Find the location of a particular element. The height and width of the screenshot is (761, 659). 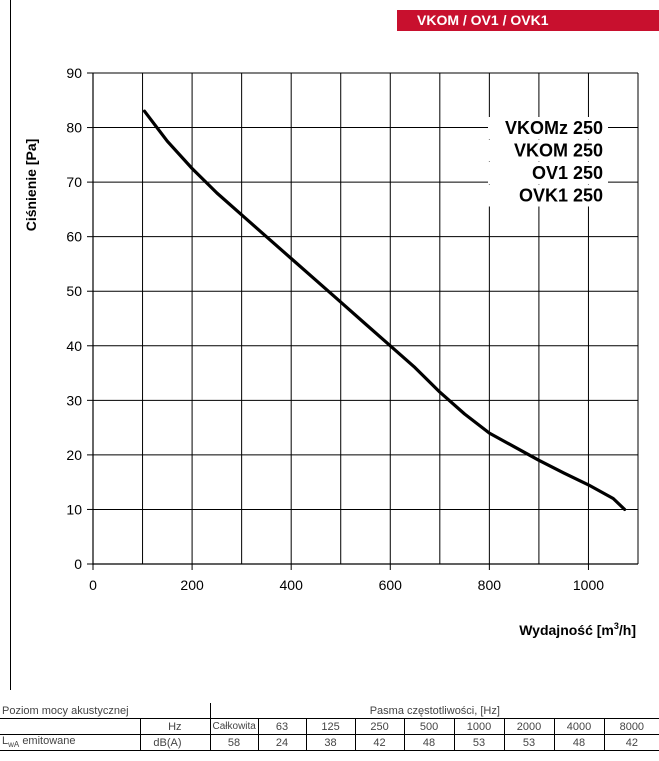

value-2000: 53 is located at coordinates (529, 742).